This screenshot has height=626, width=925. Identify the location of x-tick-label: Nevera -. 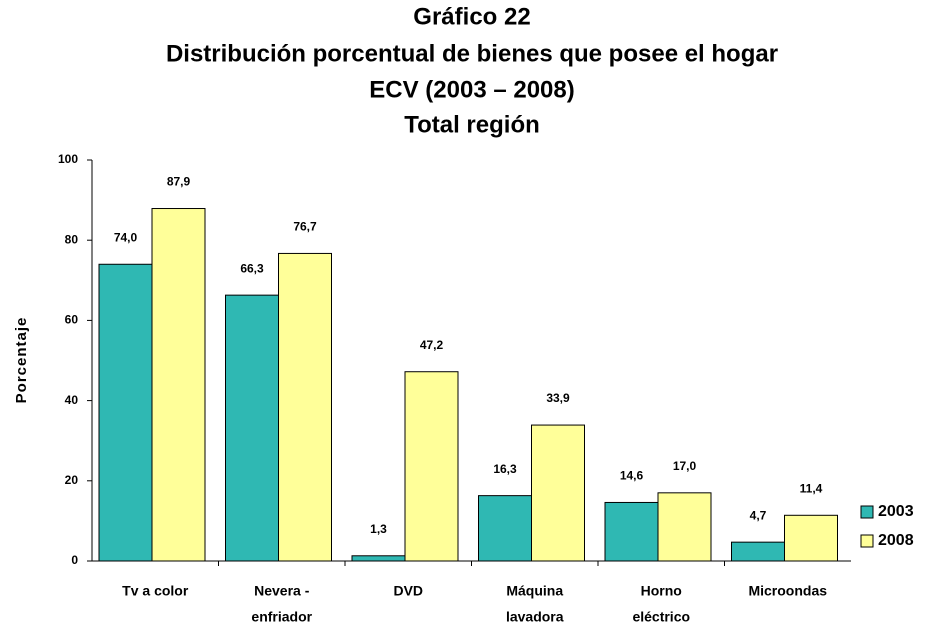
(282, 591).